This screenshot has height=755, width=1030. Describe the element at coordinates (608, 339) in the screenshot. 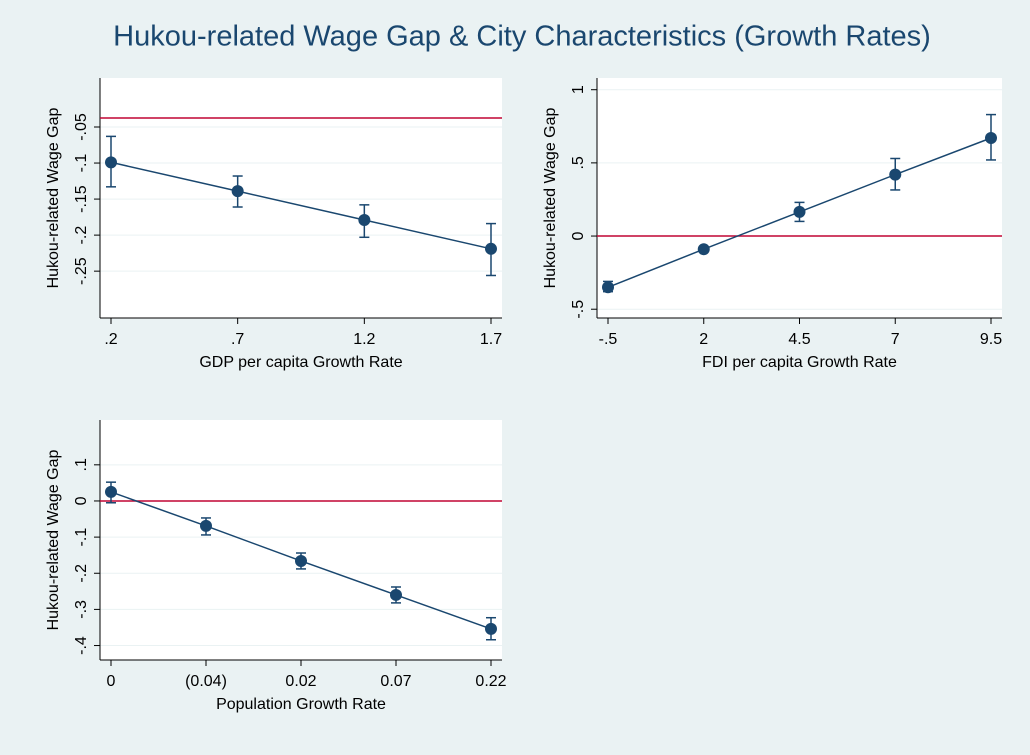

I see `x-tick-label: -.5` at that location.